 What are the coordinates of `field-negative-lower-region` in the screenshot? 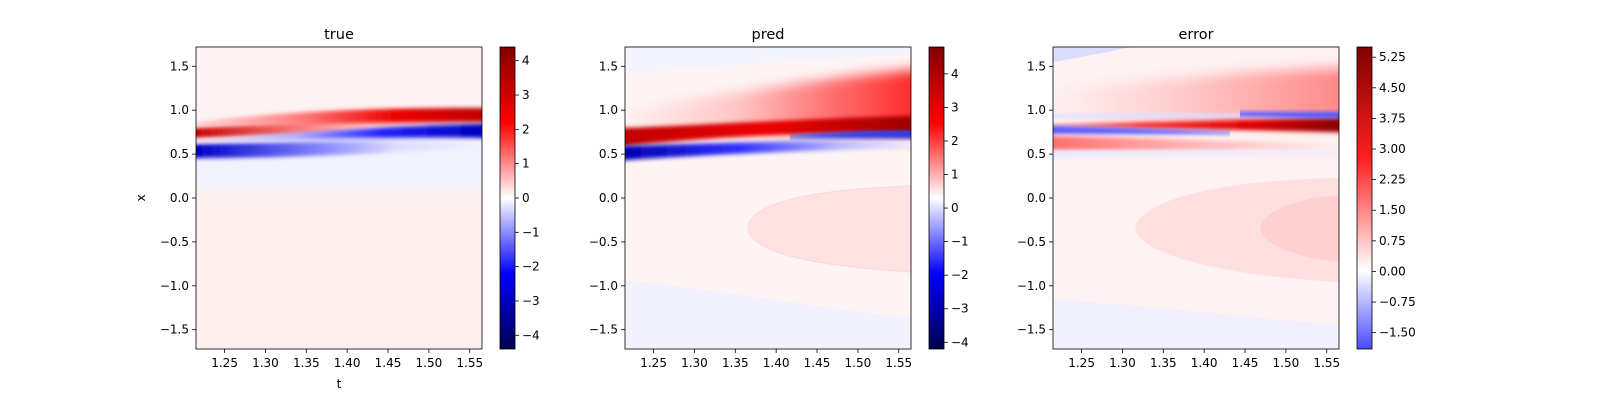 It's located at (768, 314).